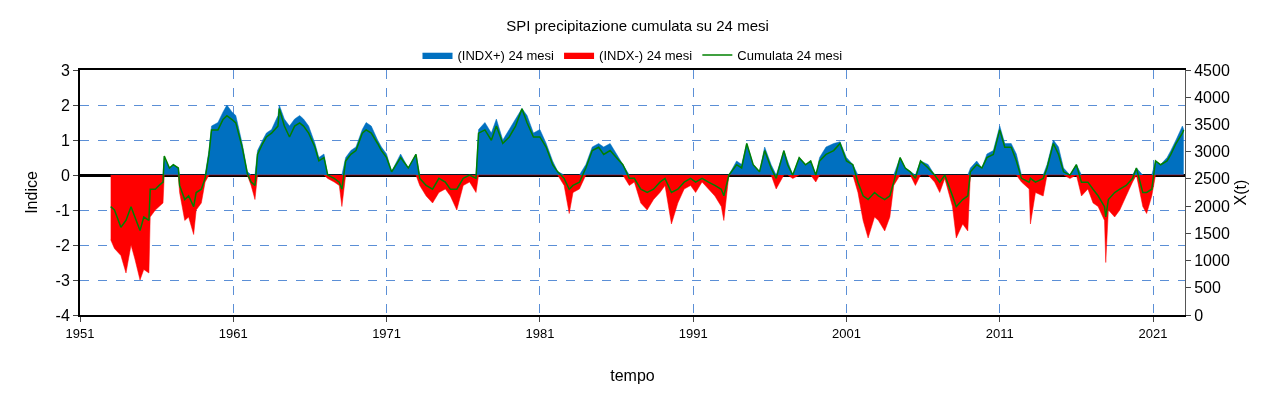 The width and height of the screenshot is (1275, 400). I want to click on y-tick-label: -2, so click(62, 245).